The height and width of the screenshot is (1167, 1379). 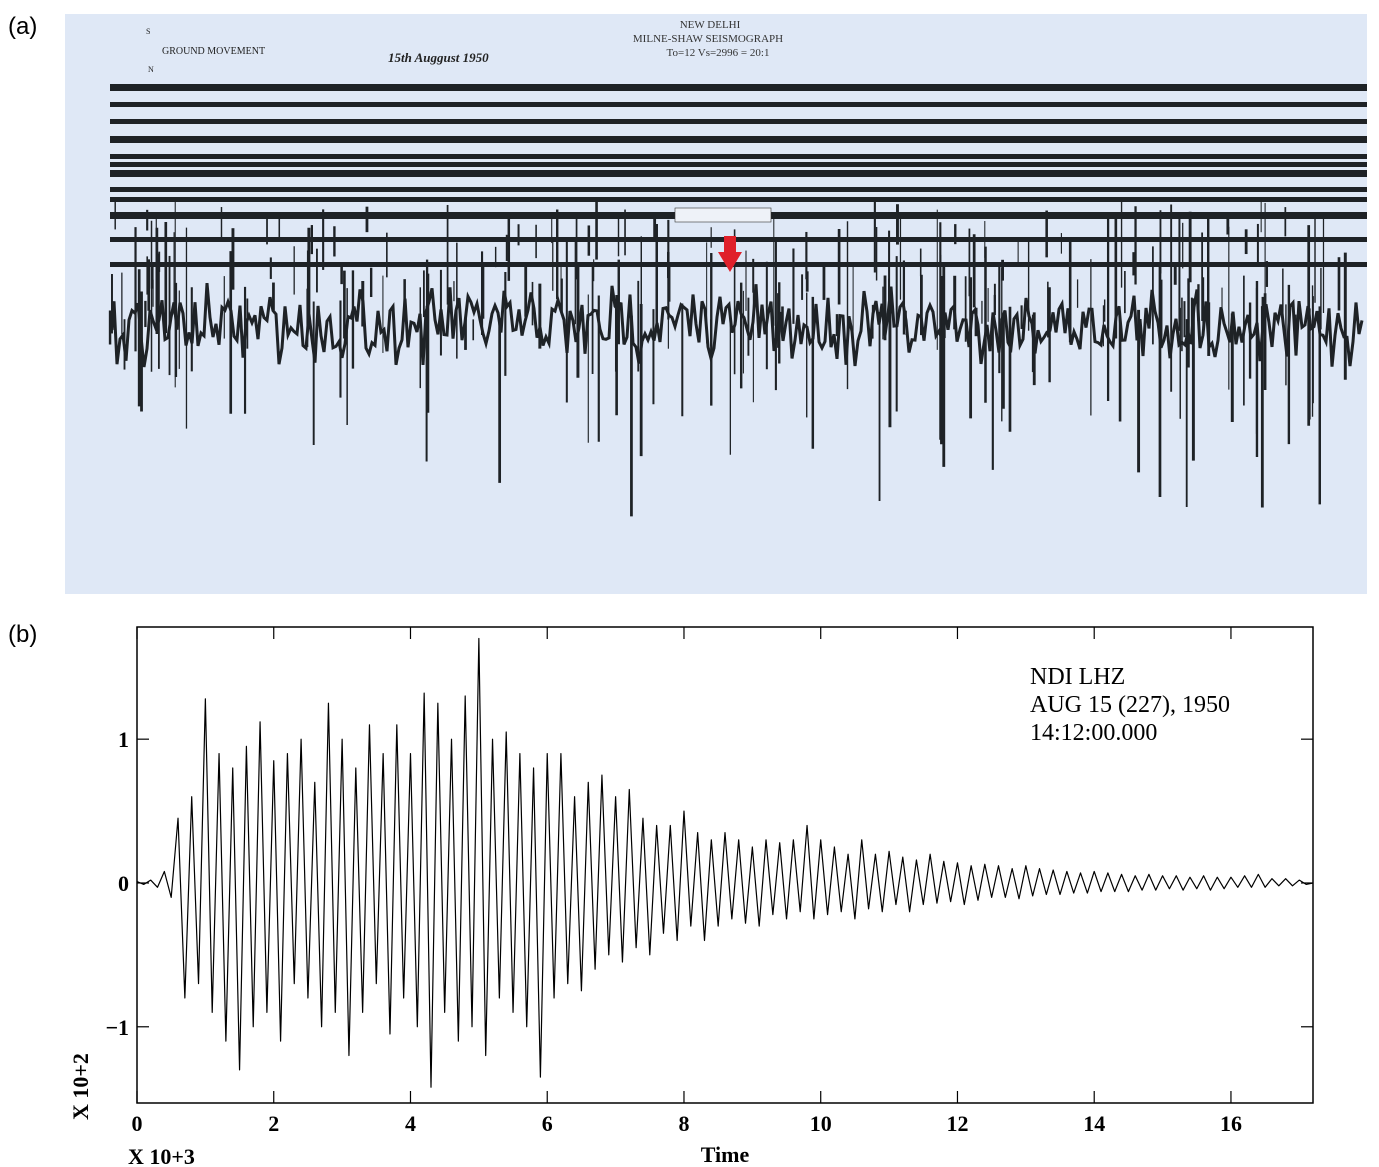 What do you see at coordinates (547, 1123) in the screenshot?
I see `x-tick-label: 6` at bounding box center [547, 1123].